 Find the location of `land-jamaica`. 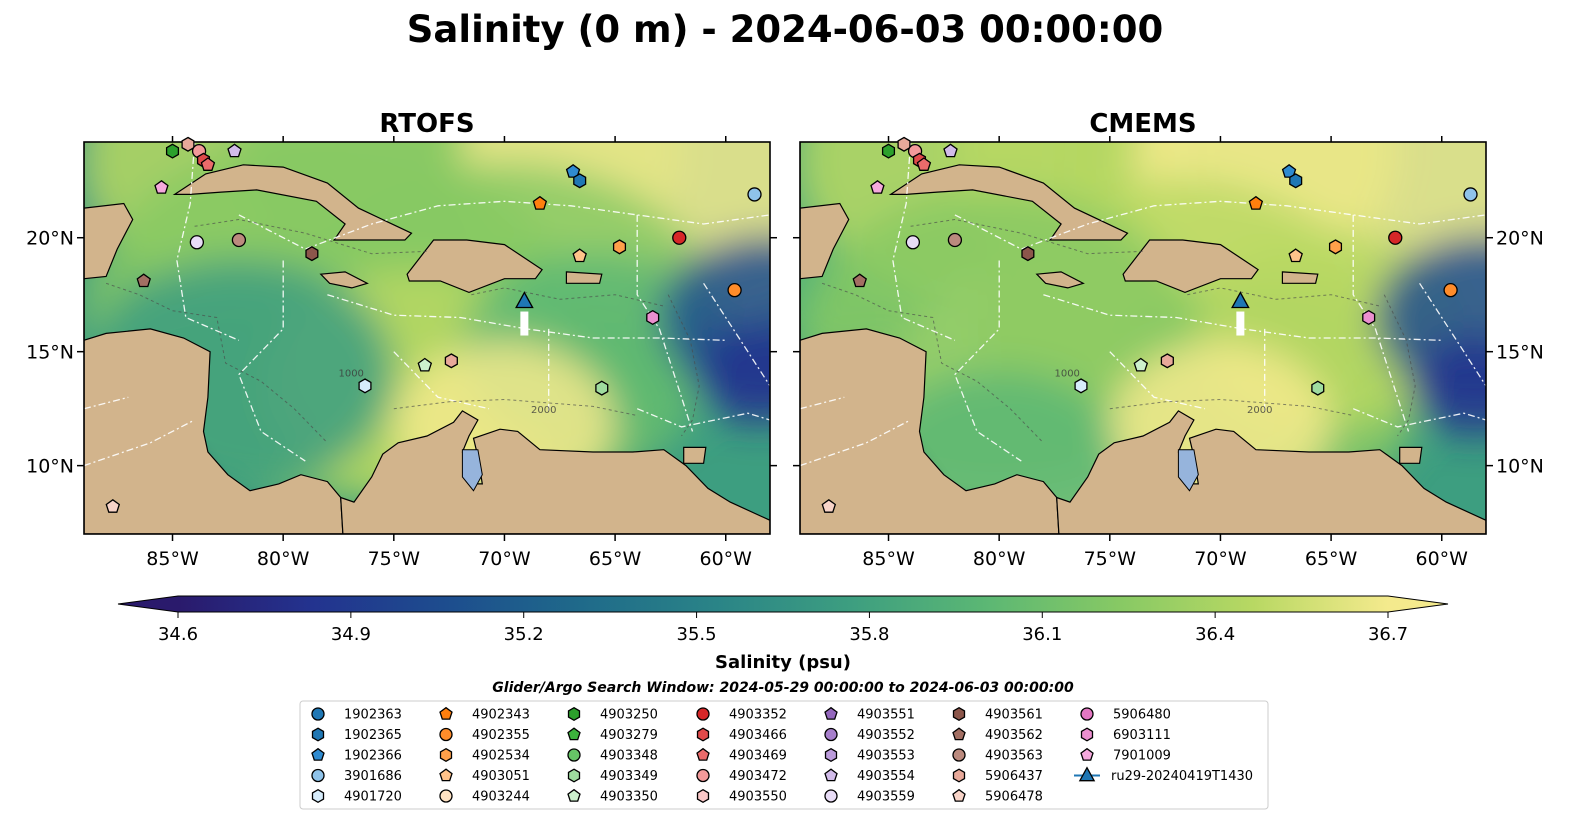

land-jamaica is located at coordinates (1060, 280).